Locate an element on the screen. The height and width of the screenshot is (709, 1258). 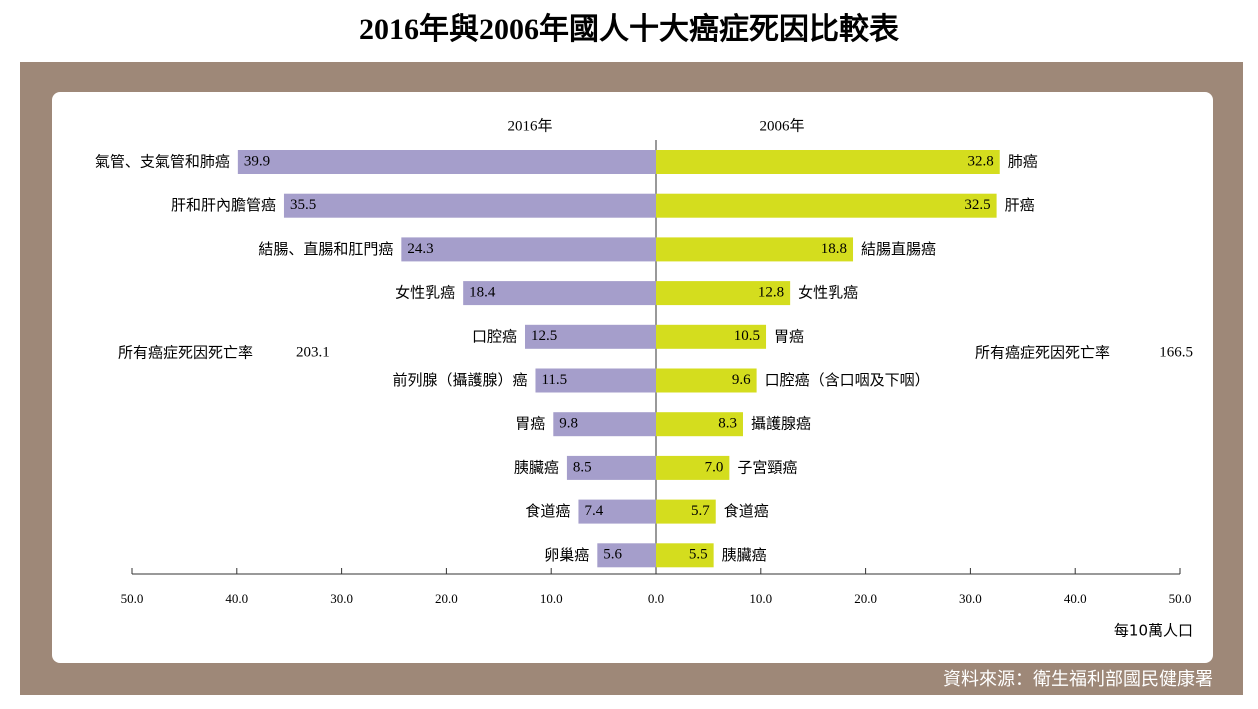
value-label: 5.6 is located at coordinates (612, 555).